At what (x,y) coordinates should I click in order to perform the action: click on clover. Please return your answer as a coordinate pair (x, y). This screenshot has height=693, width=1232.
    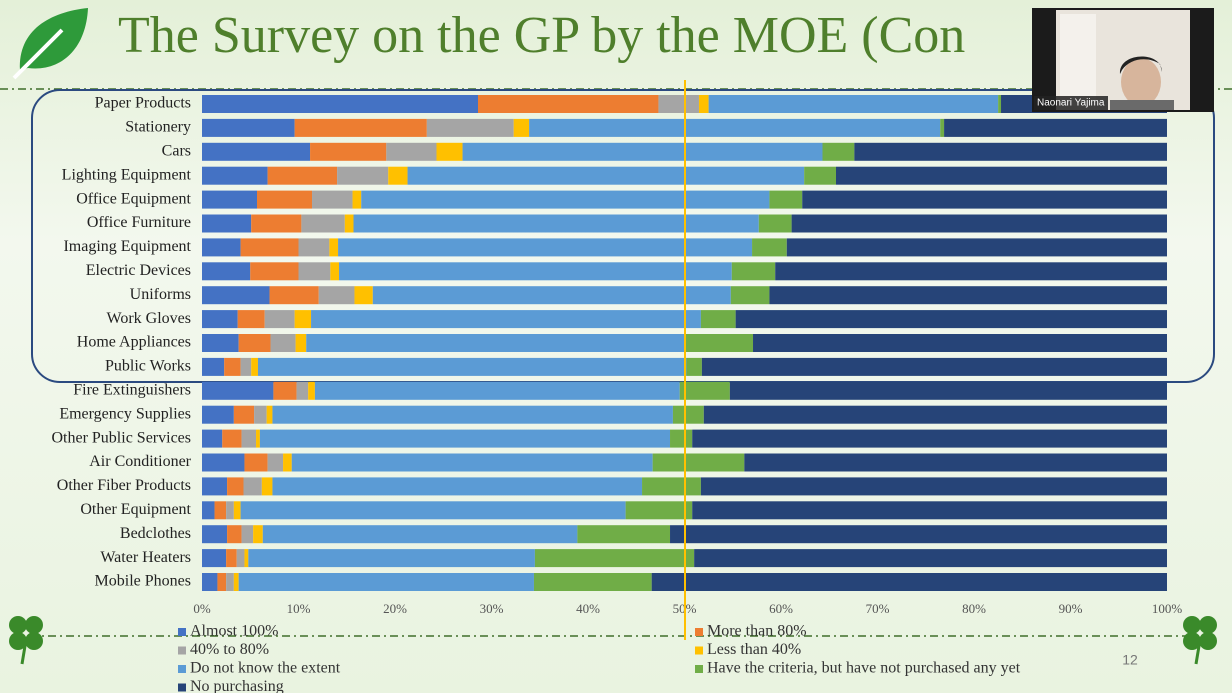
    Looking at the image, I should click on (26, 640).